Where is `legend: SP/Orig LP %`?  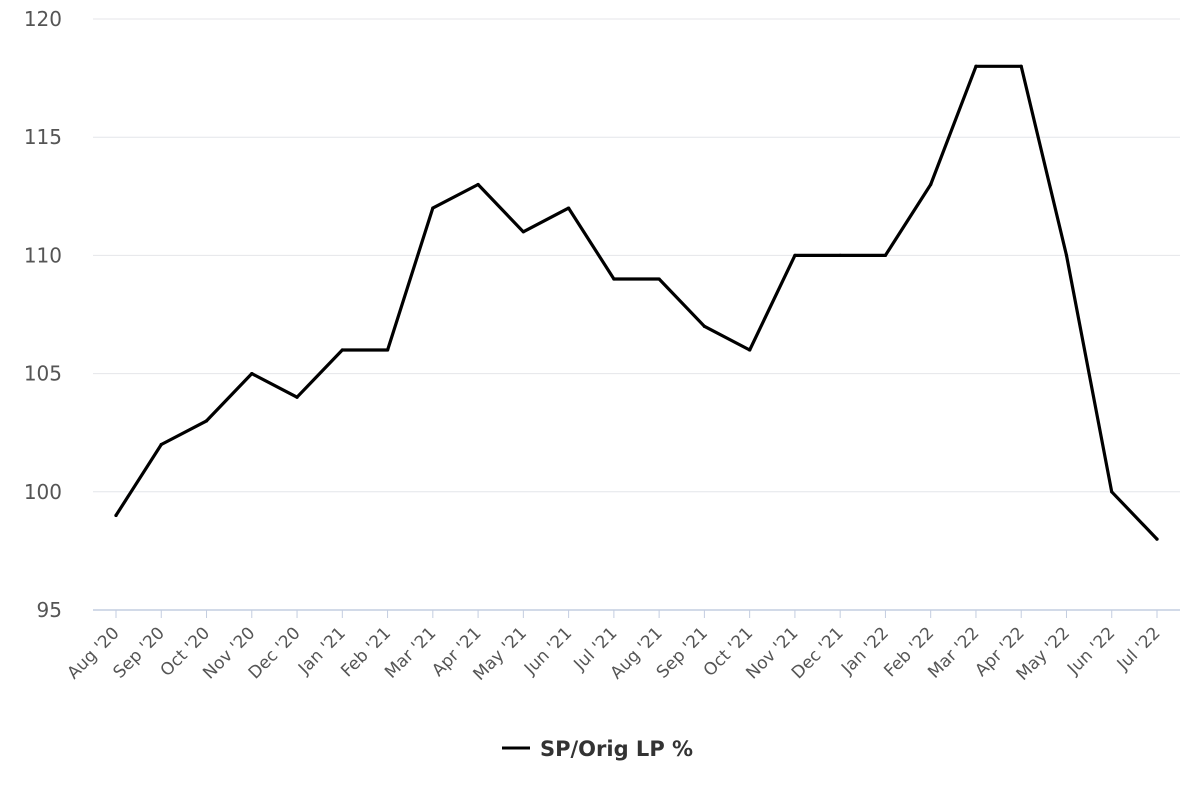
legend: SP/Orig LP % is located at coordinates (597, 749).